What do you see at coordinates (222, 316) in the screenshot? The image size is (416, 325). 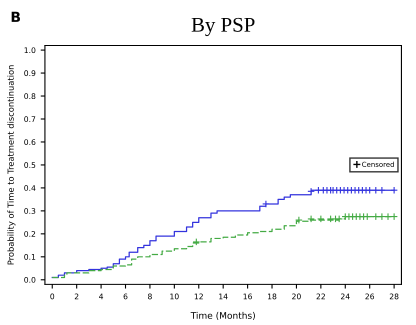 I see `x-axis-title: Time (Months)` at bounding box center [222, 316].